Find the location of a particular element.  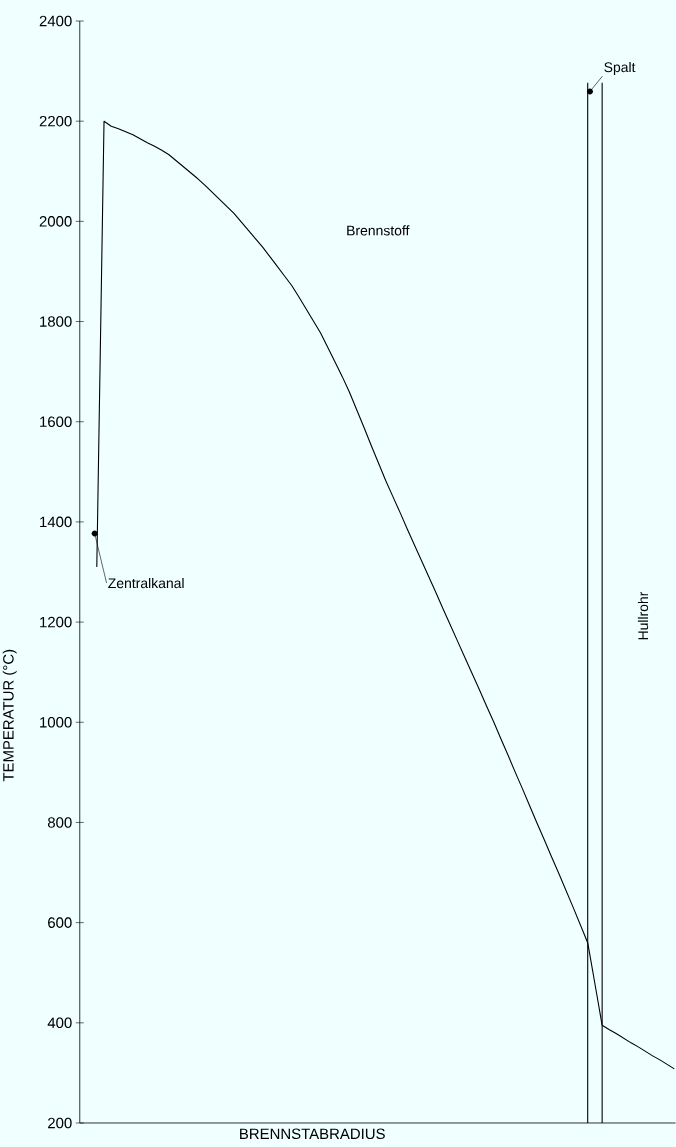

y-tick-label: 1000 is located at coordinates (56, 722).